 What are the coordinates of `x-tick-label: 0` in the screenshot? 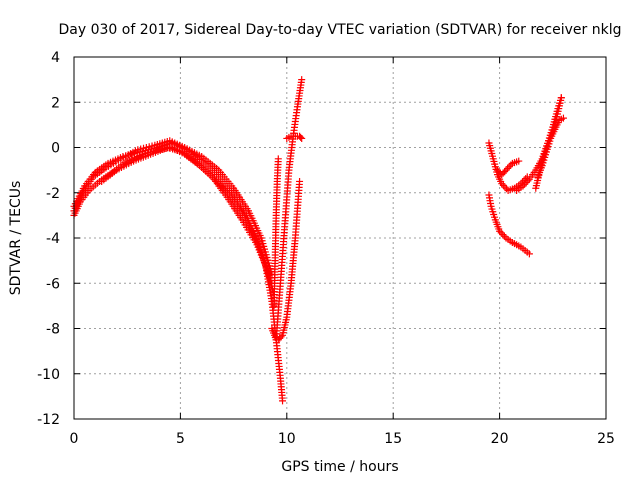 It's located at (74, 439).